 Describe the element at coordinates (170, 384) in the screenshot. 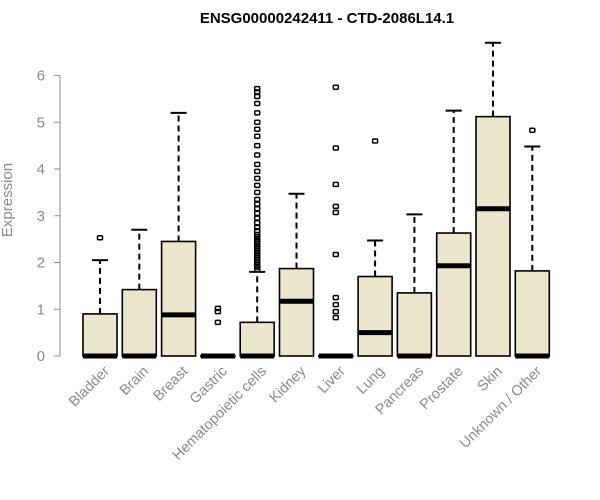

I see `x-tick-label: Breast` at that location.